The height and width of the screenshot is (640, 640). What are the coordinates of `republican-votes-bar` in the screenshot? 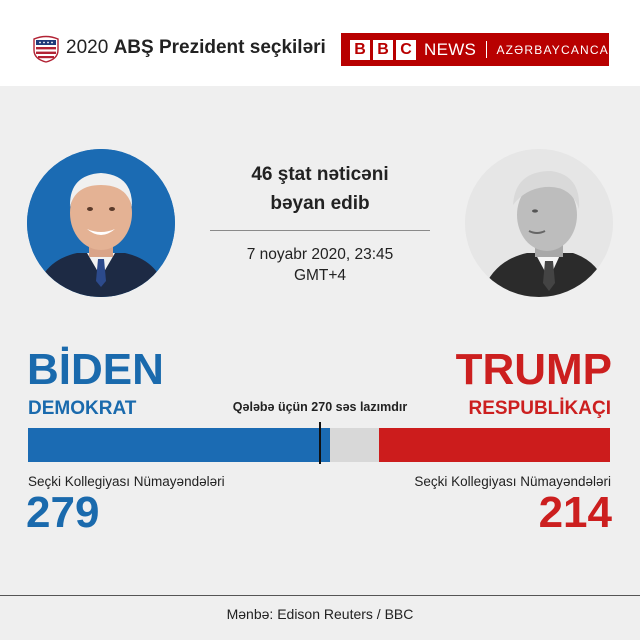 It's located at (494, 445).